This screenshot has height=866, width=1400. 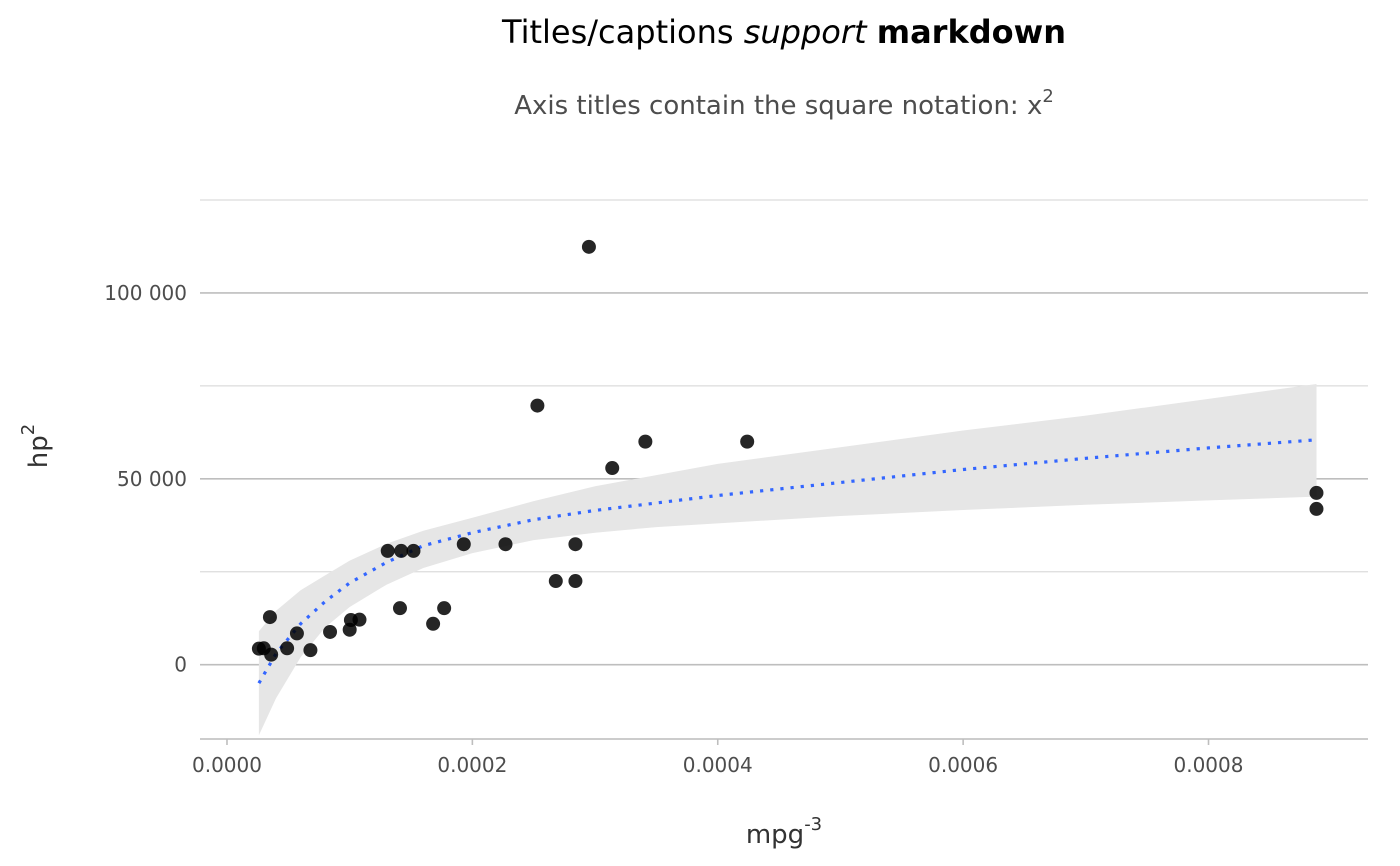 What do you see at coordinates (180, 665) in the screenshot?
I see `y-tick-label: 0` at bounding box center [180, 665].